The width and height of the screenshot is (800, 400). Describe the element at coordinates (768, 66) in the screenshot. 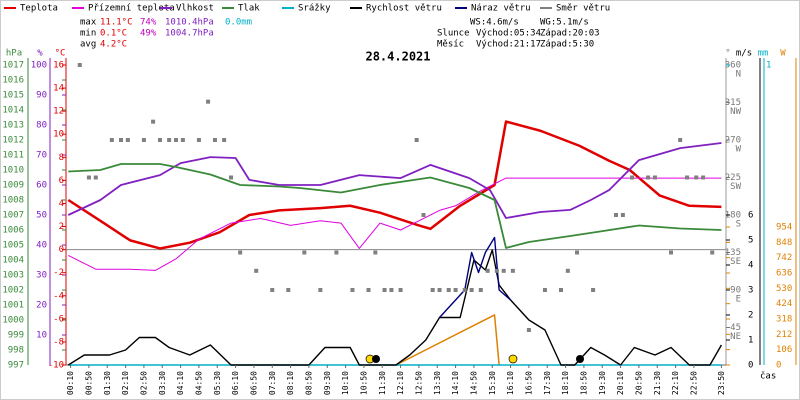

I see `y-tick-label: 1` at that location.